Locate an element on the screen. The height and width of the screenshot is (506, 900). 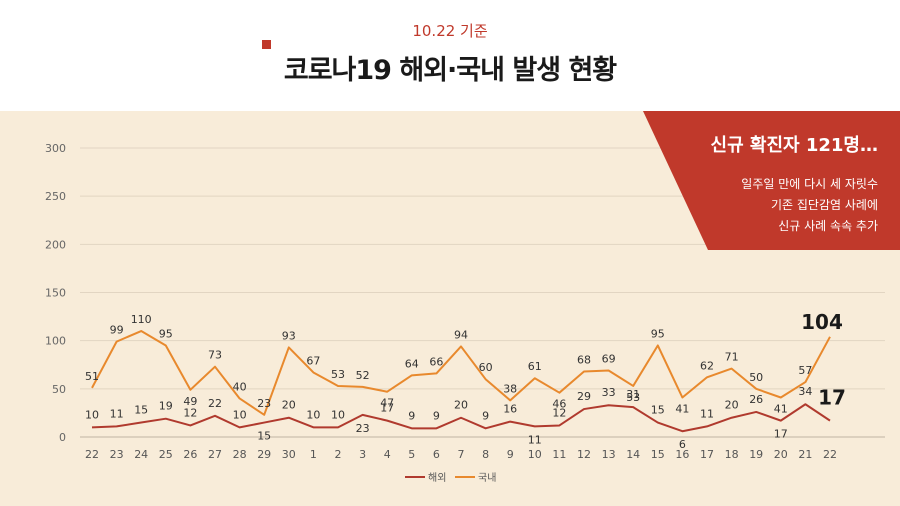
series-line-overseas is located at coordinates (461, 418).